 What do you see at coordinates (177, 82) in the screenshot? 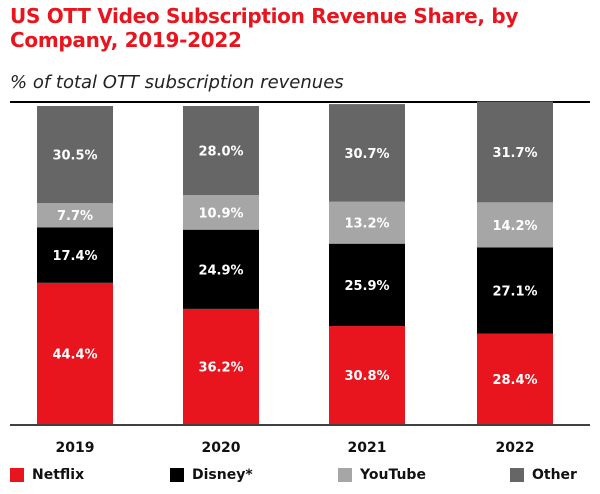
I see `chart-subtitle: % of total OTT subscription revenues` at bounding box center [177, 82].